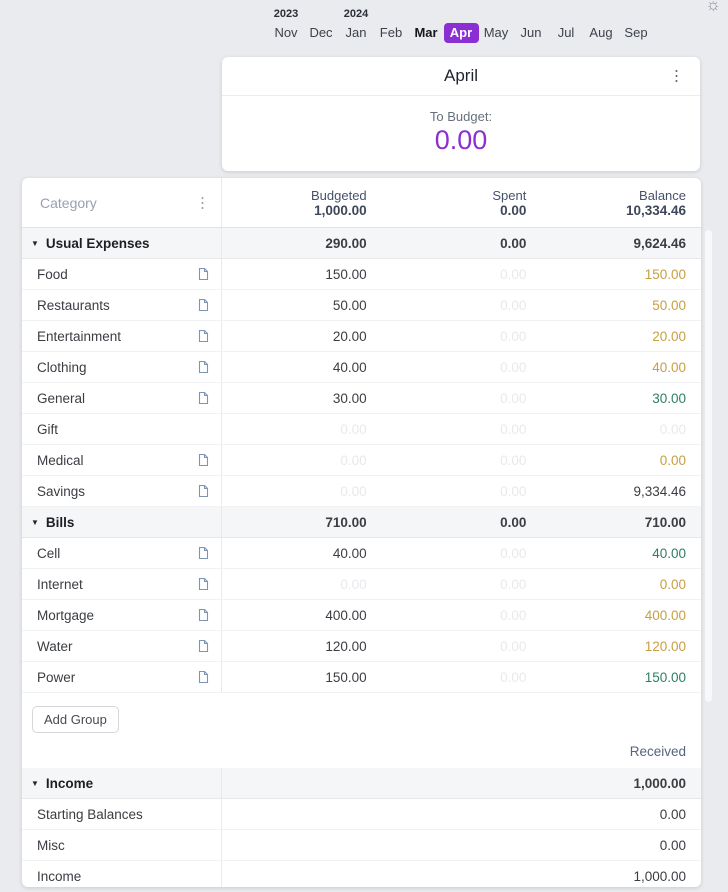  Describe the element at coordinates (665, 615) in the screenshot. I see `balance-cell: 400.00` at that location.